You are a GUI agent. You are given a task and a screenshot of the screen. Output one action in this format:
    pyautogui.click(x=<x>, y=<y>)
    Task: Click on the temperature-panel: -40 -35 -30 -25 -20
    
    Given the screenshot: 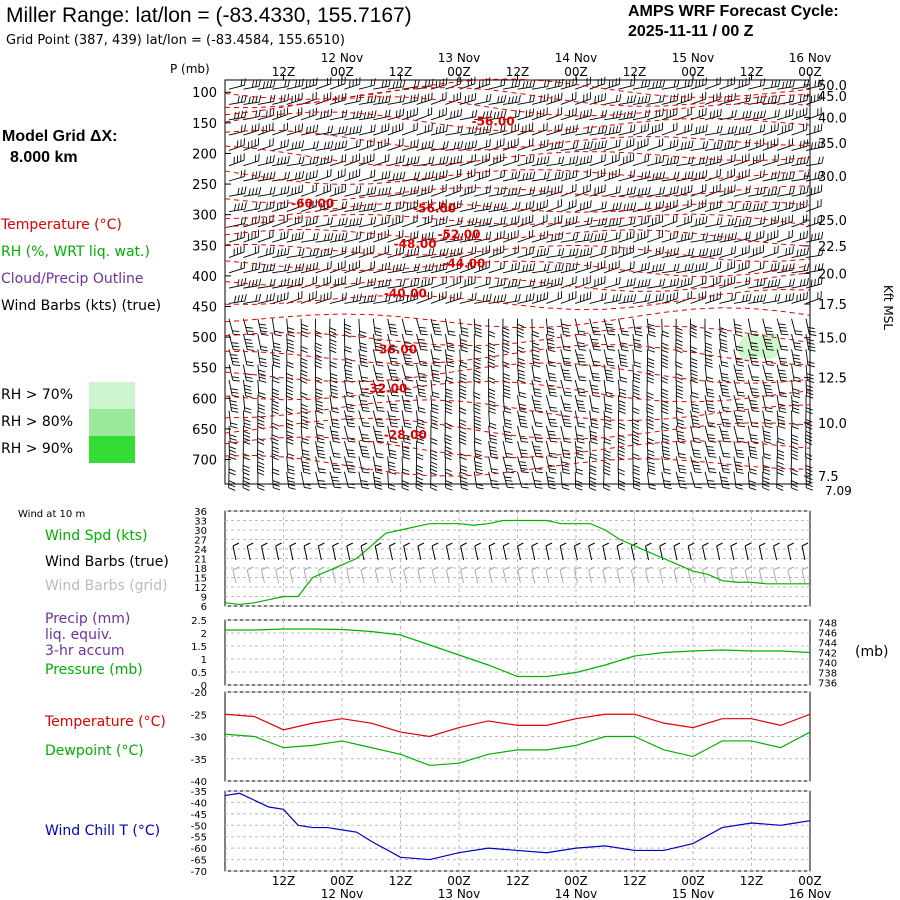 What is the action you would take?
    pyautogui.click(x=501, y=738)
    